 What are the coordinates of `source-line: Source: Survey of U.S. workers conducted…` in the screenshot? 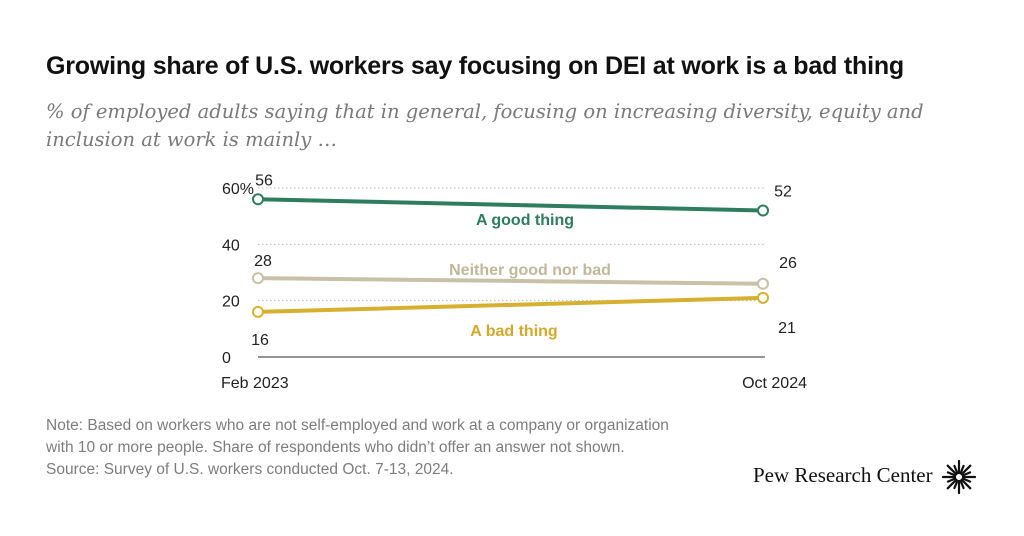 It's located at (250, 469).